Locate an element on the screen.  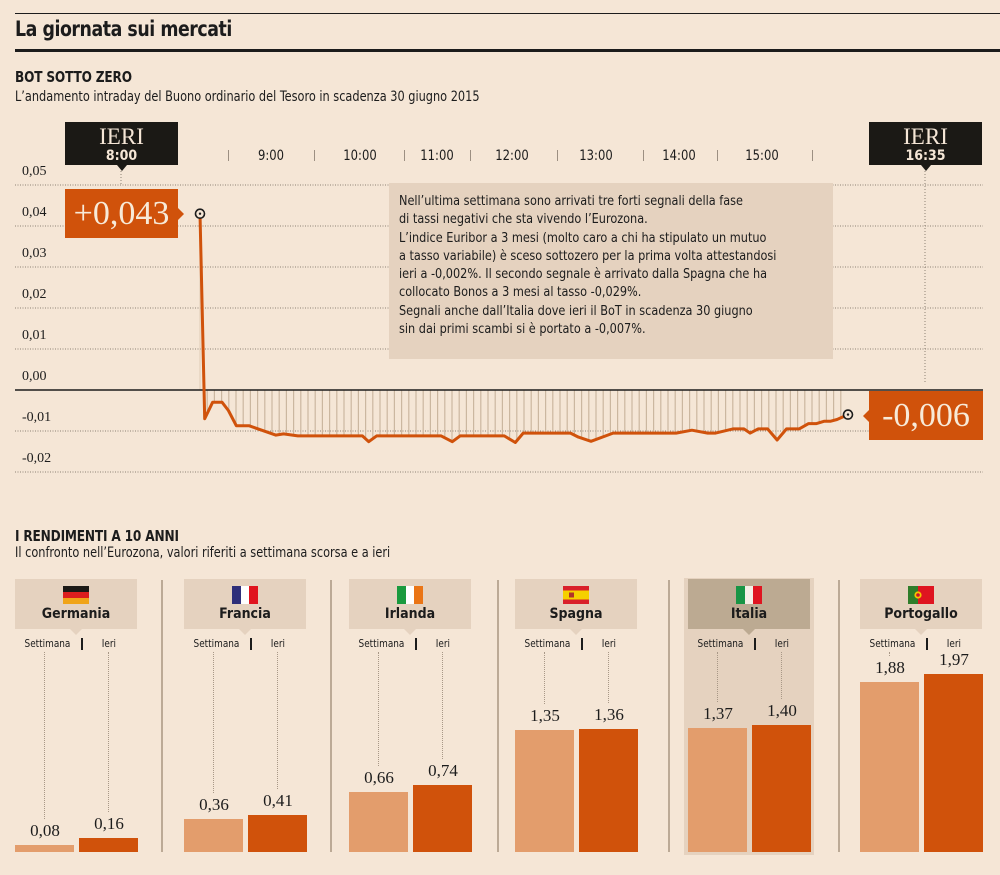
start-value-badge: +0,043 is located at coordinates (124, 213).